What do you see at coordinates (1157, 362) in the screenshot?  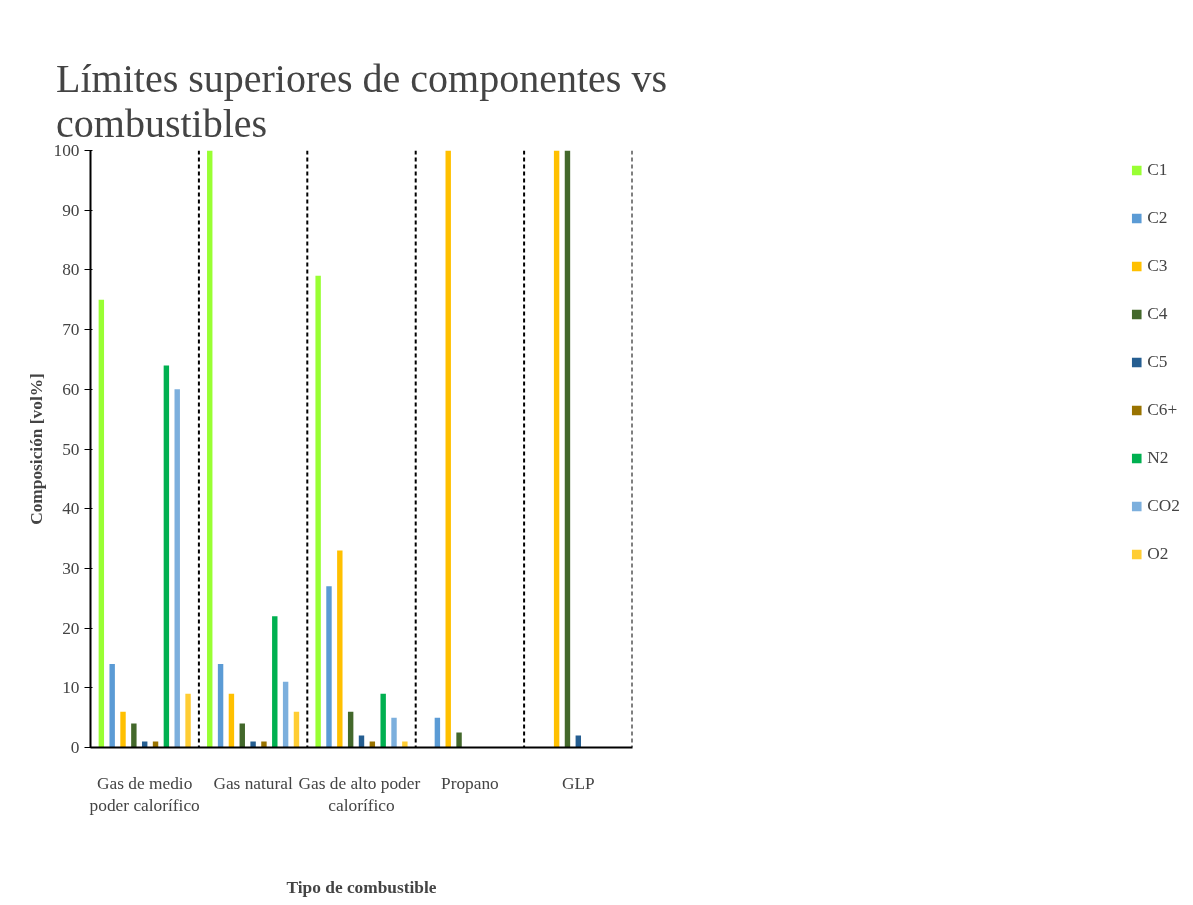 I see `legend-label: C5` at bounding box center [1157, 362].